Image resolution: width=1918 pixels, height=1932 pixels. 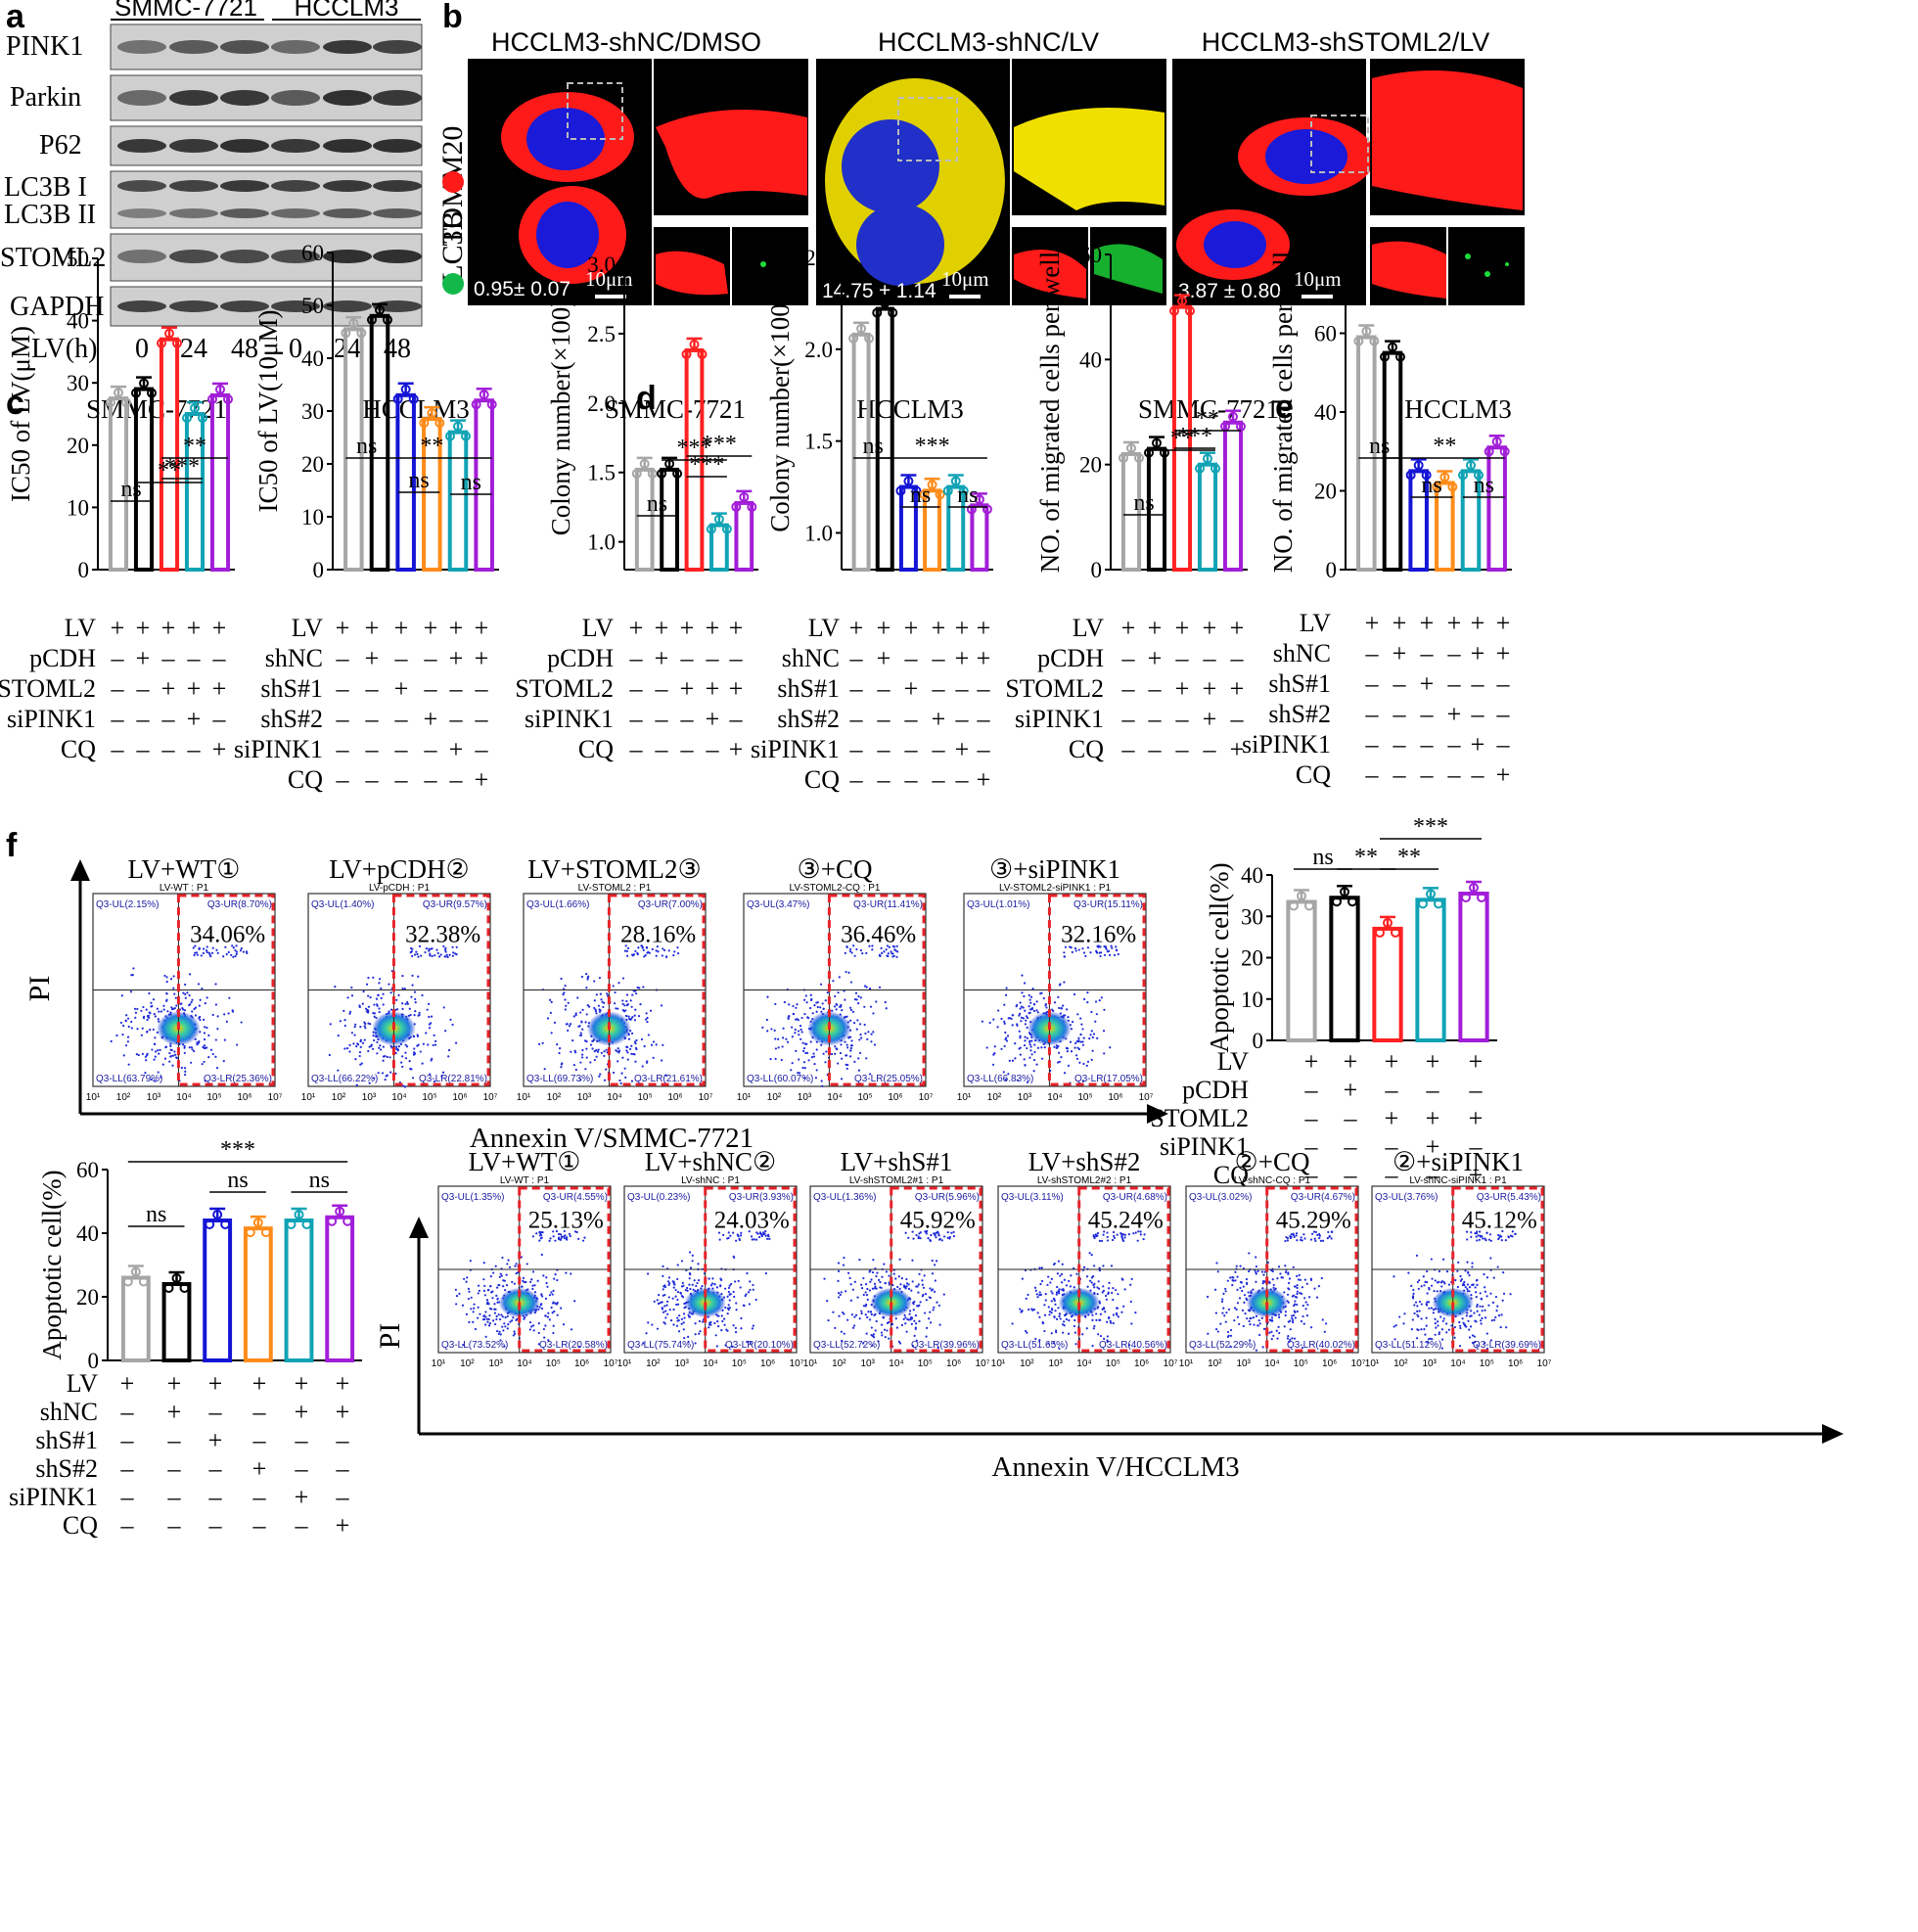 What do you see at coordinates (1135, 1197) in the screenshot?
I see `quadrant-ur: Q3-UR(4.68%)` at bounding box center [1135, 1197].